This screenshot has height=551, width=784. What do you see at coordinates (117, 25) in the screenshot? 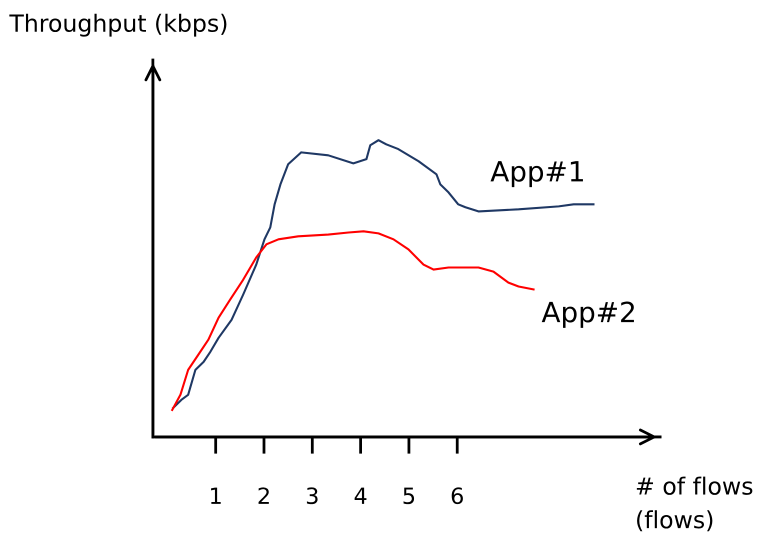
I see `y-axis-title: Throughput (kbps)` at bounding box center [117, 25].